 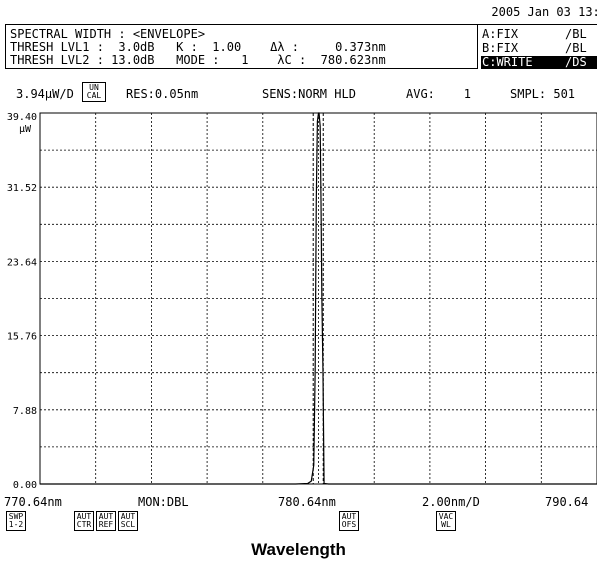 What do you see at coordinates (22, 262) in the screenshot?
I see `y-tick-label: 23.64` at bounding box center [22, 262].